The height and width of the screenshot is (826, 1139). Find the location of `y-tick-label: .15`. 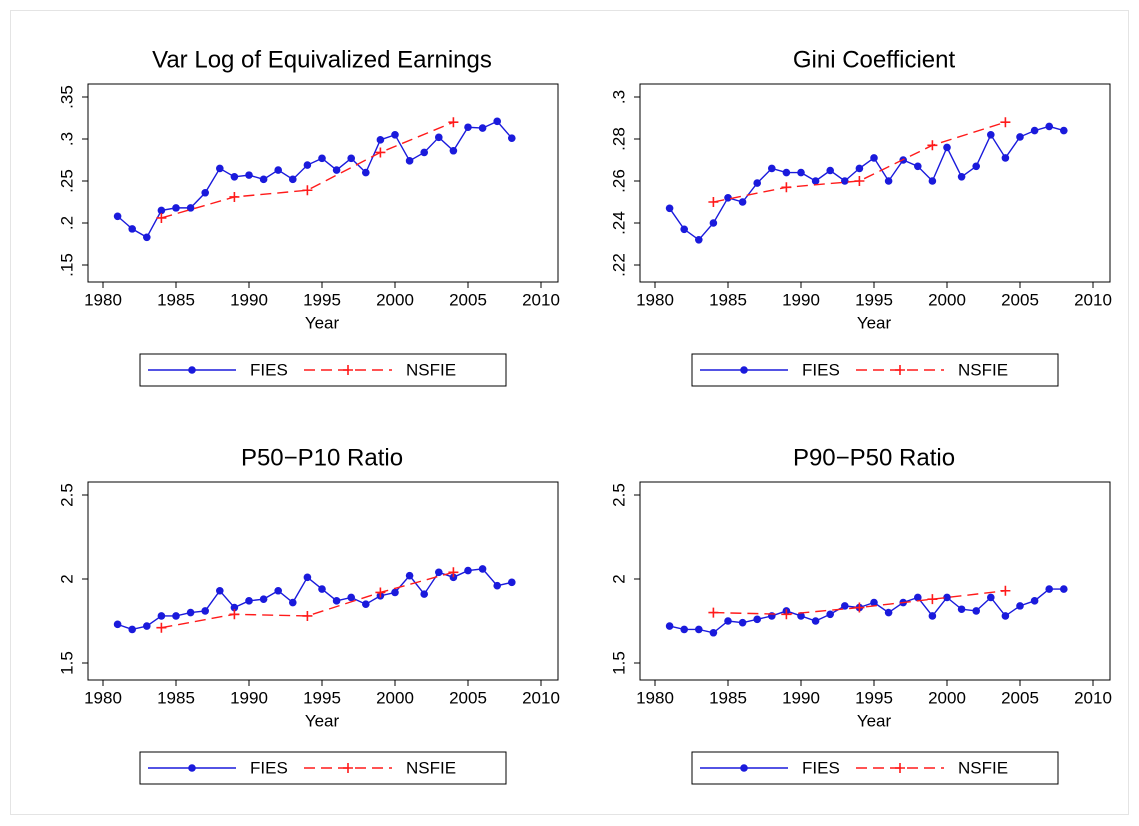

y-tick-label: .15 is located at coordinates (66, 265).